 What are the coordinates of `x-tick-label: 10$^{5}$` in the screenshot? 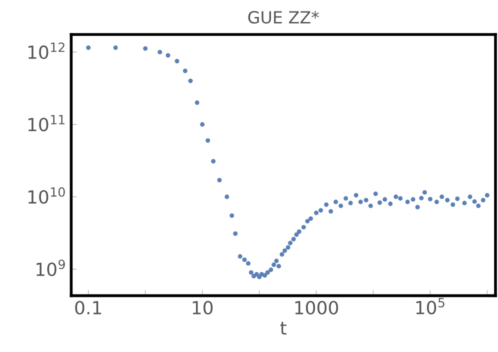 It's located at (430, 306).